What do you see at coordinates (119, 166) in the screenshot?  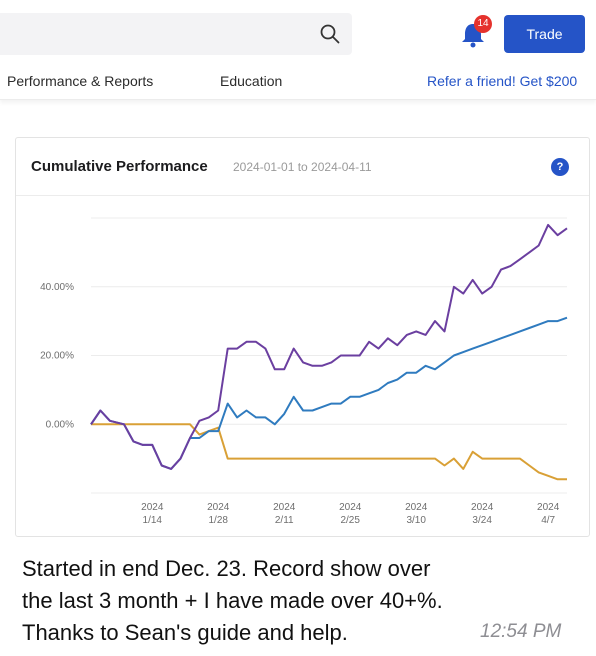 I see `card-title: Cumulative Performance` at bounding box center [119, 166].